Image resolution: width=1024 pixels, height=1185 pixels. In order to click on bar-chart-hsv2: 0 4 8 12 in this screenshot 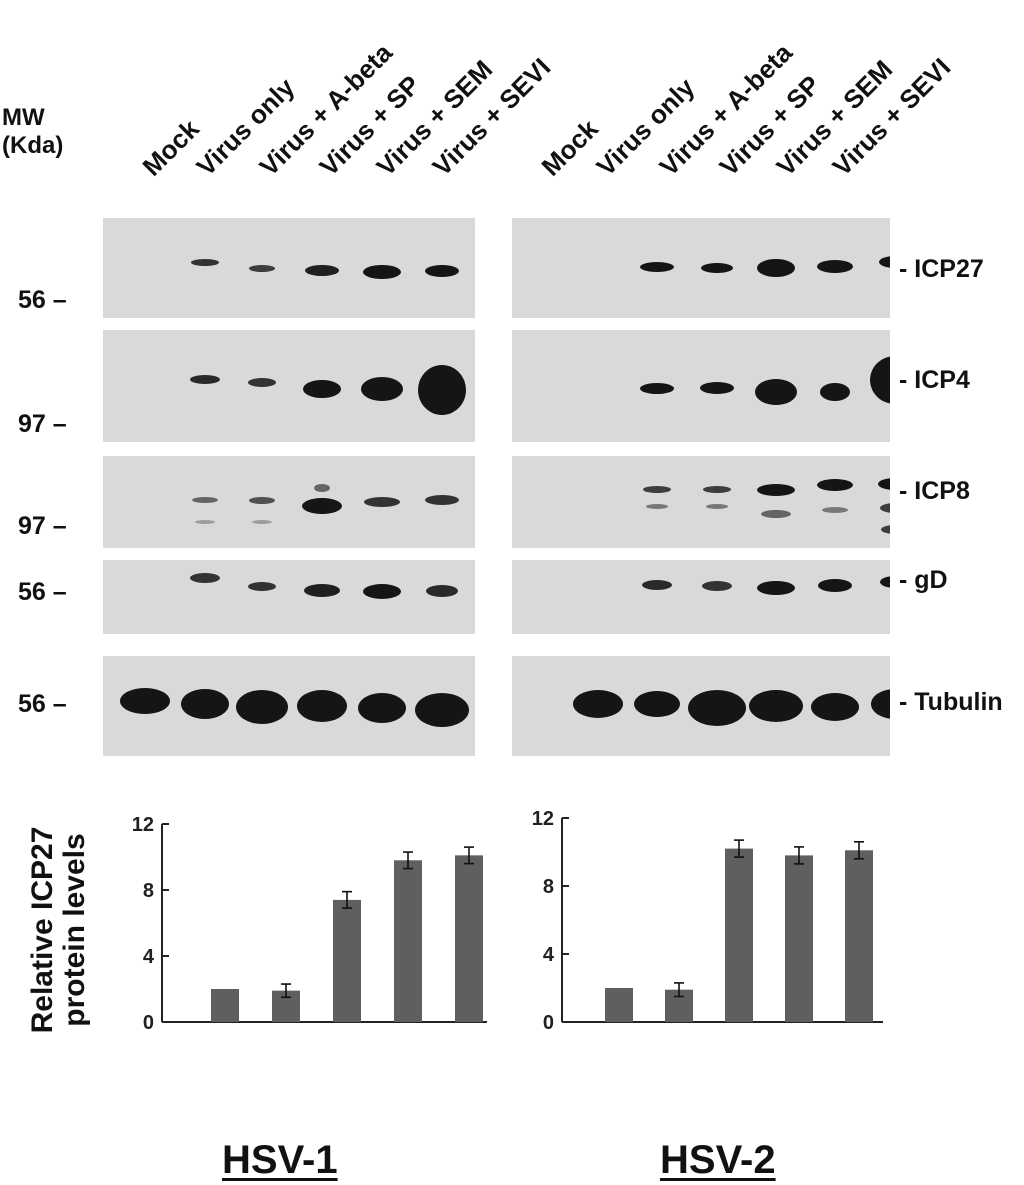, I will do `click(707, 921)`.